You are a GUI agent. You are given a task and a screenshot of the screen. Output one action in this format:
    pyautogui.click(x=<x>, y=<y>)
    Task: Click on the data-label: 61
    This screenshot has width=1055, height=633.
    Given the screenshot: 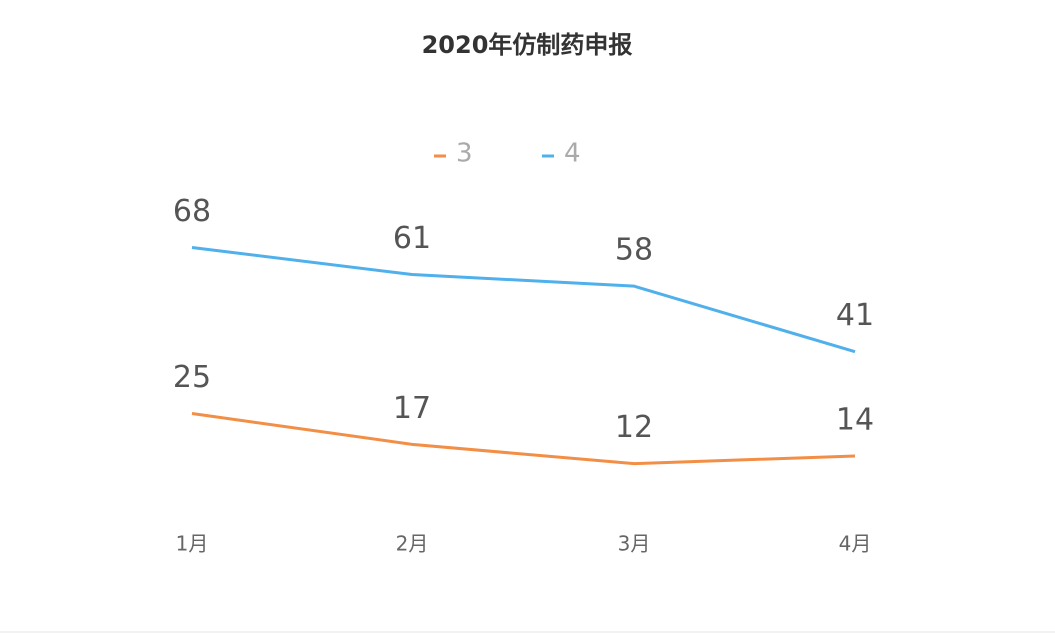 What is the action you would take?
    pyautogui.click(x=412, y=238)
    